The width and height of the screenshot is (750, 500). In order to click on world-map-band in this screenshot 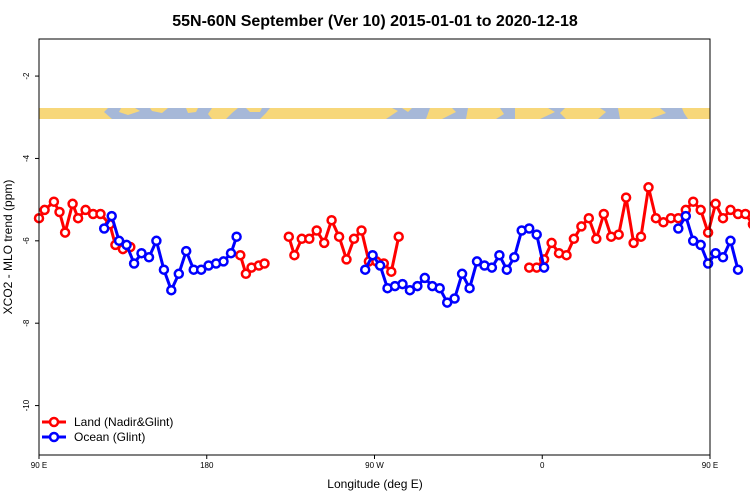, I will do `click(374, 113)`.